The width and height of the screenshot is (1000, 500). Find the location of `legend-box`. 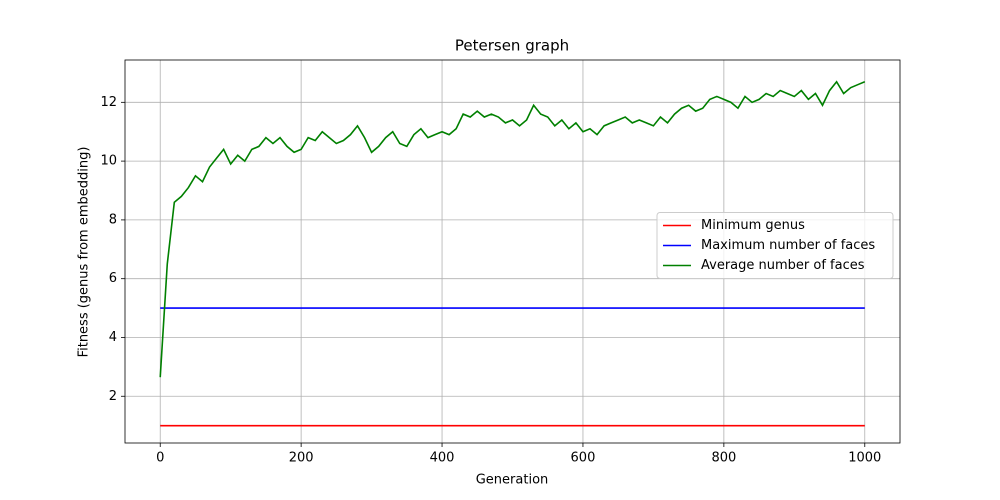

legend-box is located at coordinates (775, 245).